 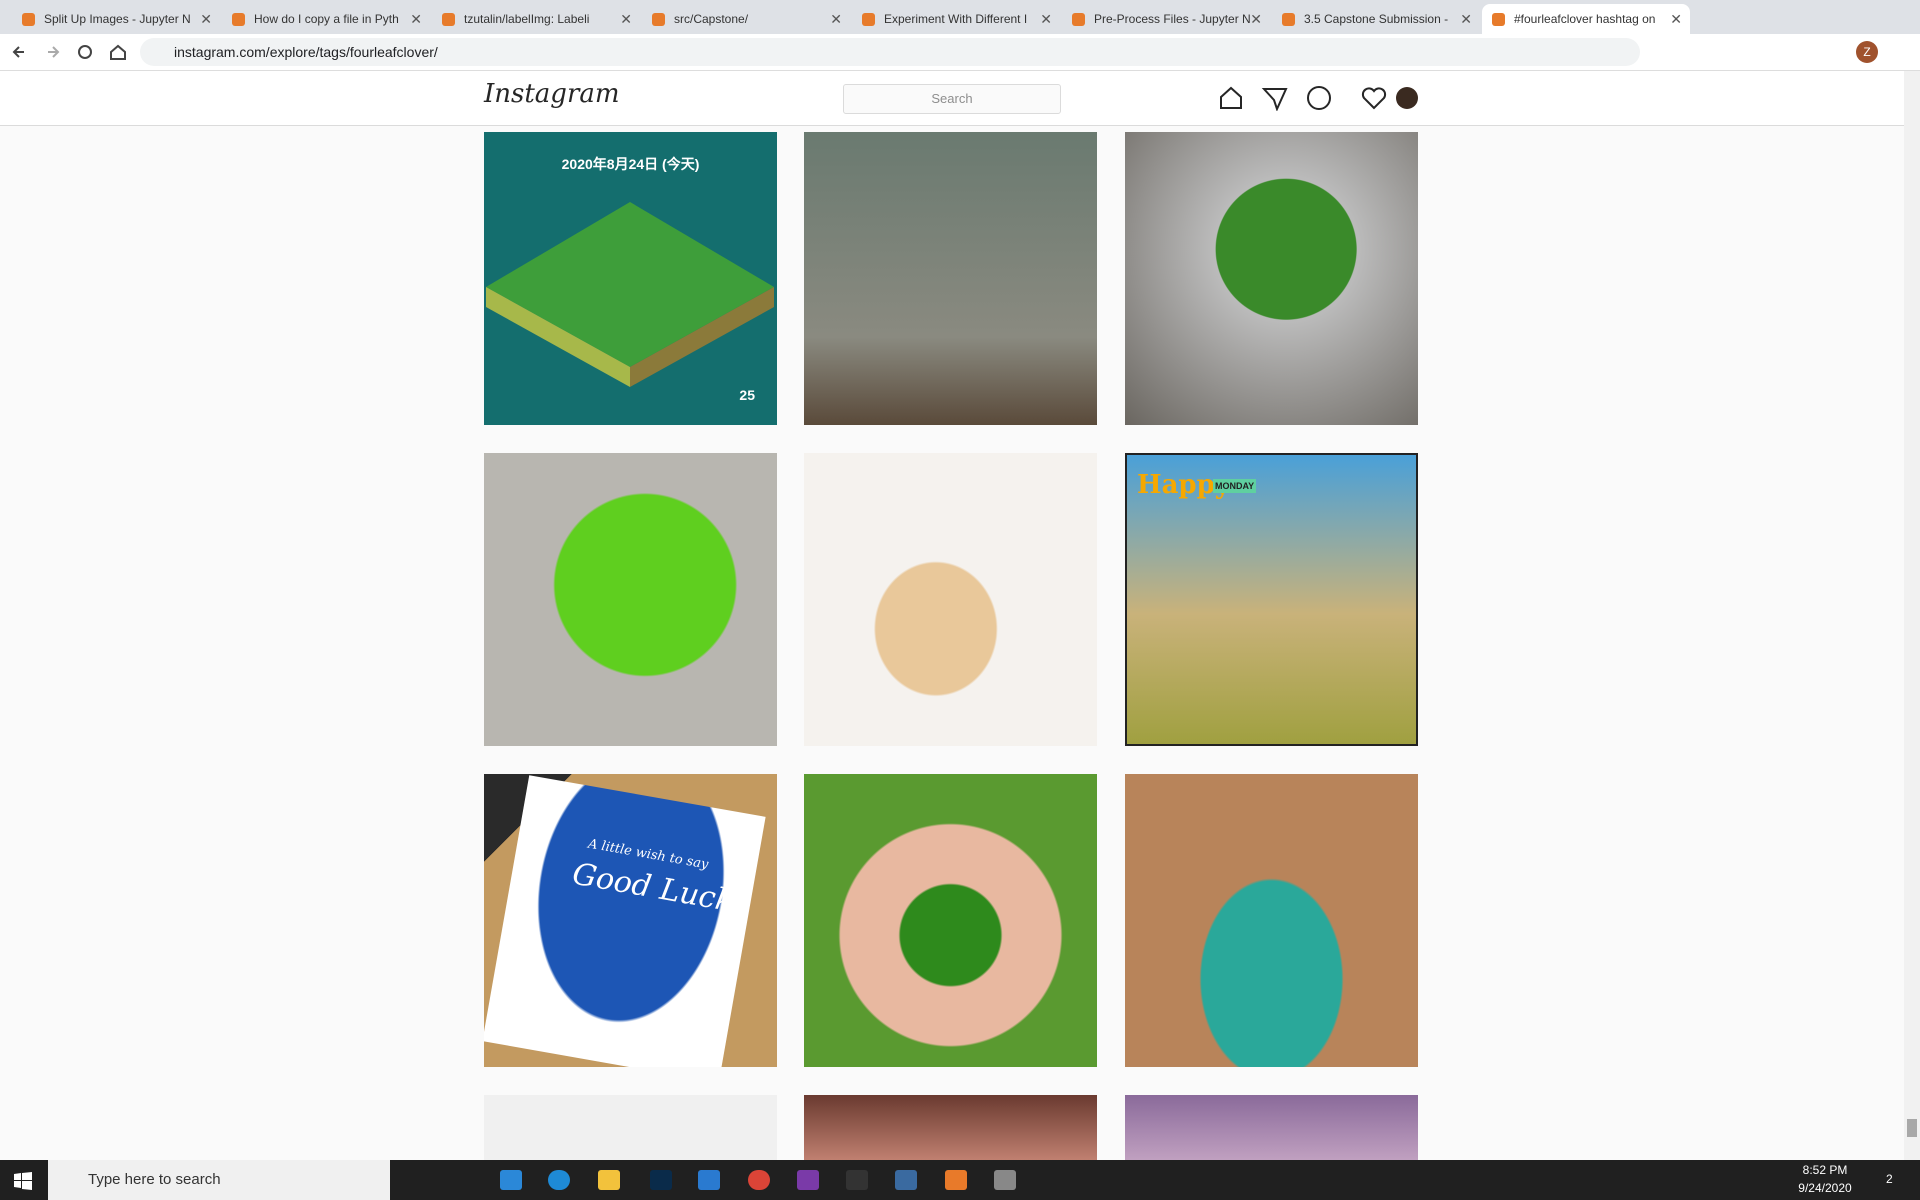 What do you see at coordinates (1172, 19) in the screenshot?
I see `tab-title: Pre-Process Files - Jupyter N` at bounding box center [1172, 19].